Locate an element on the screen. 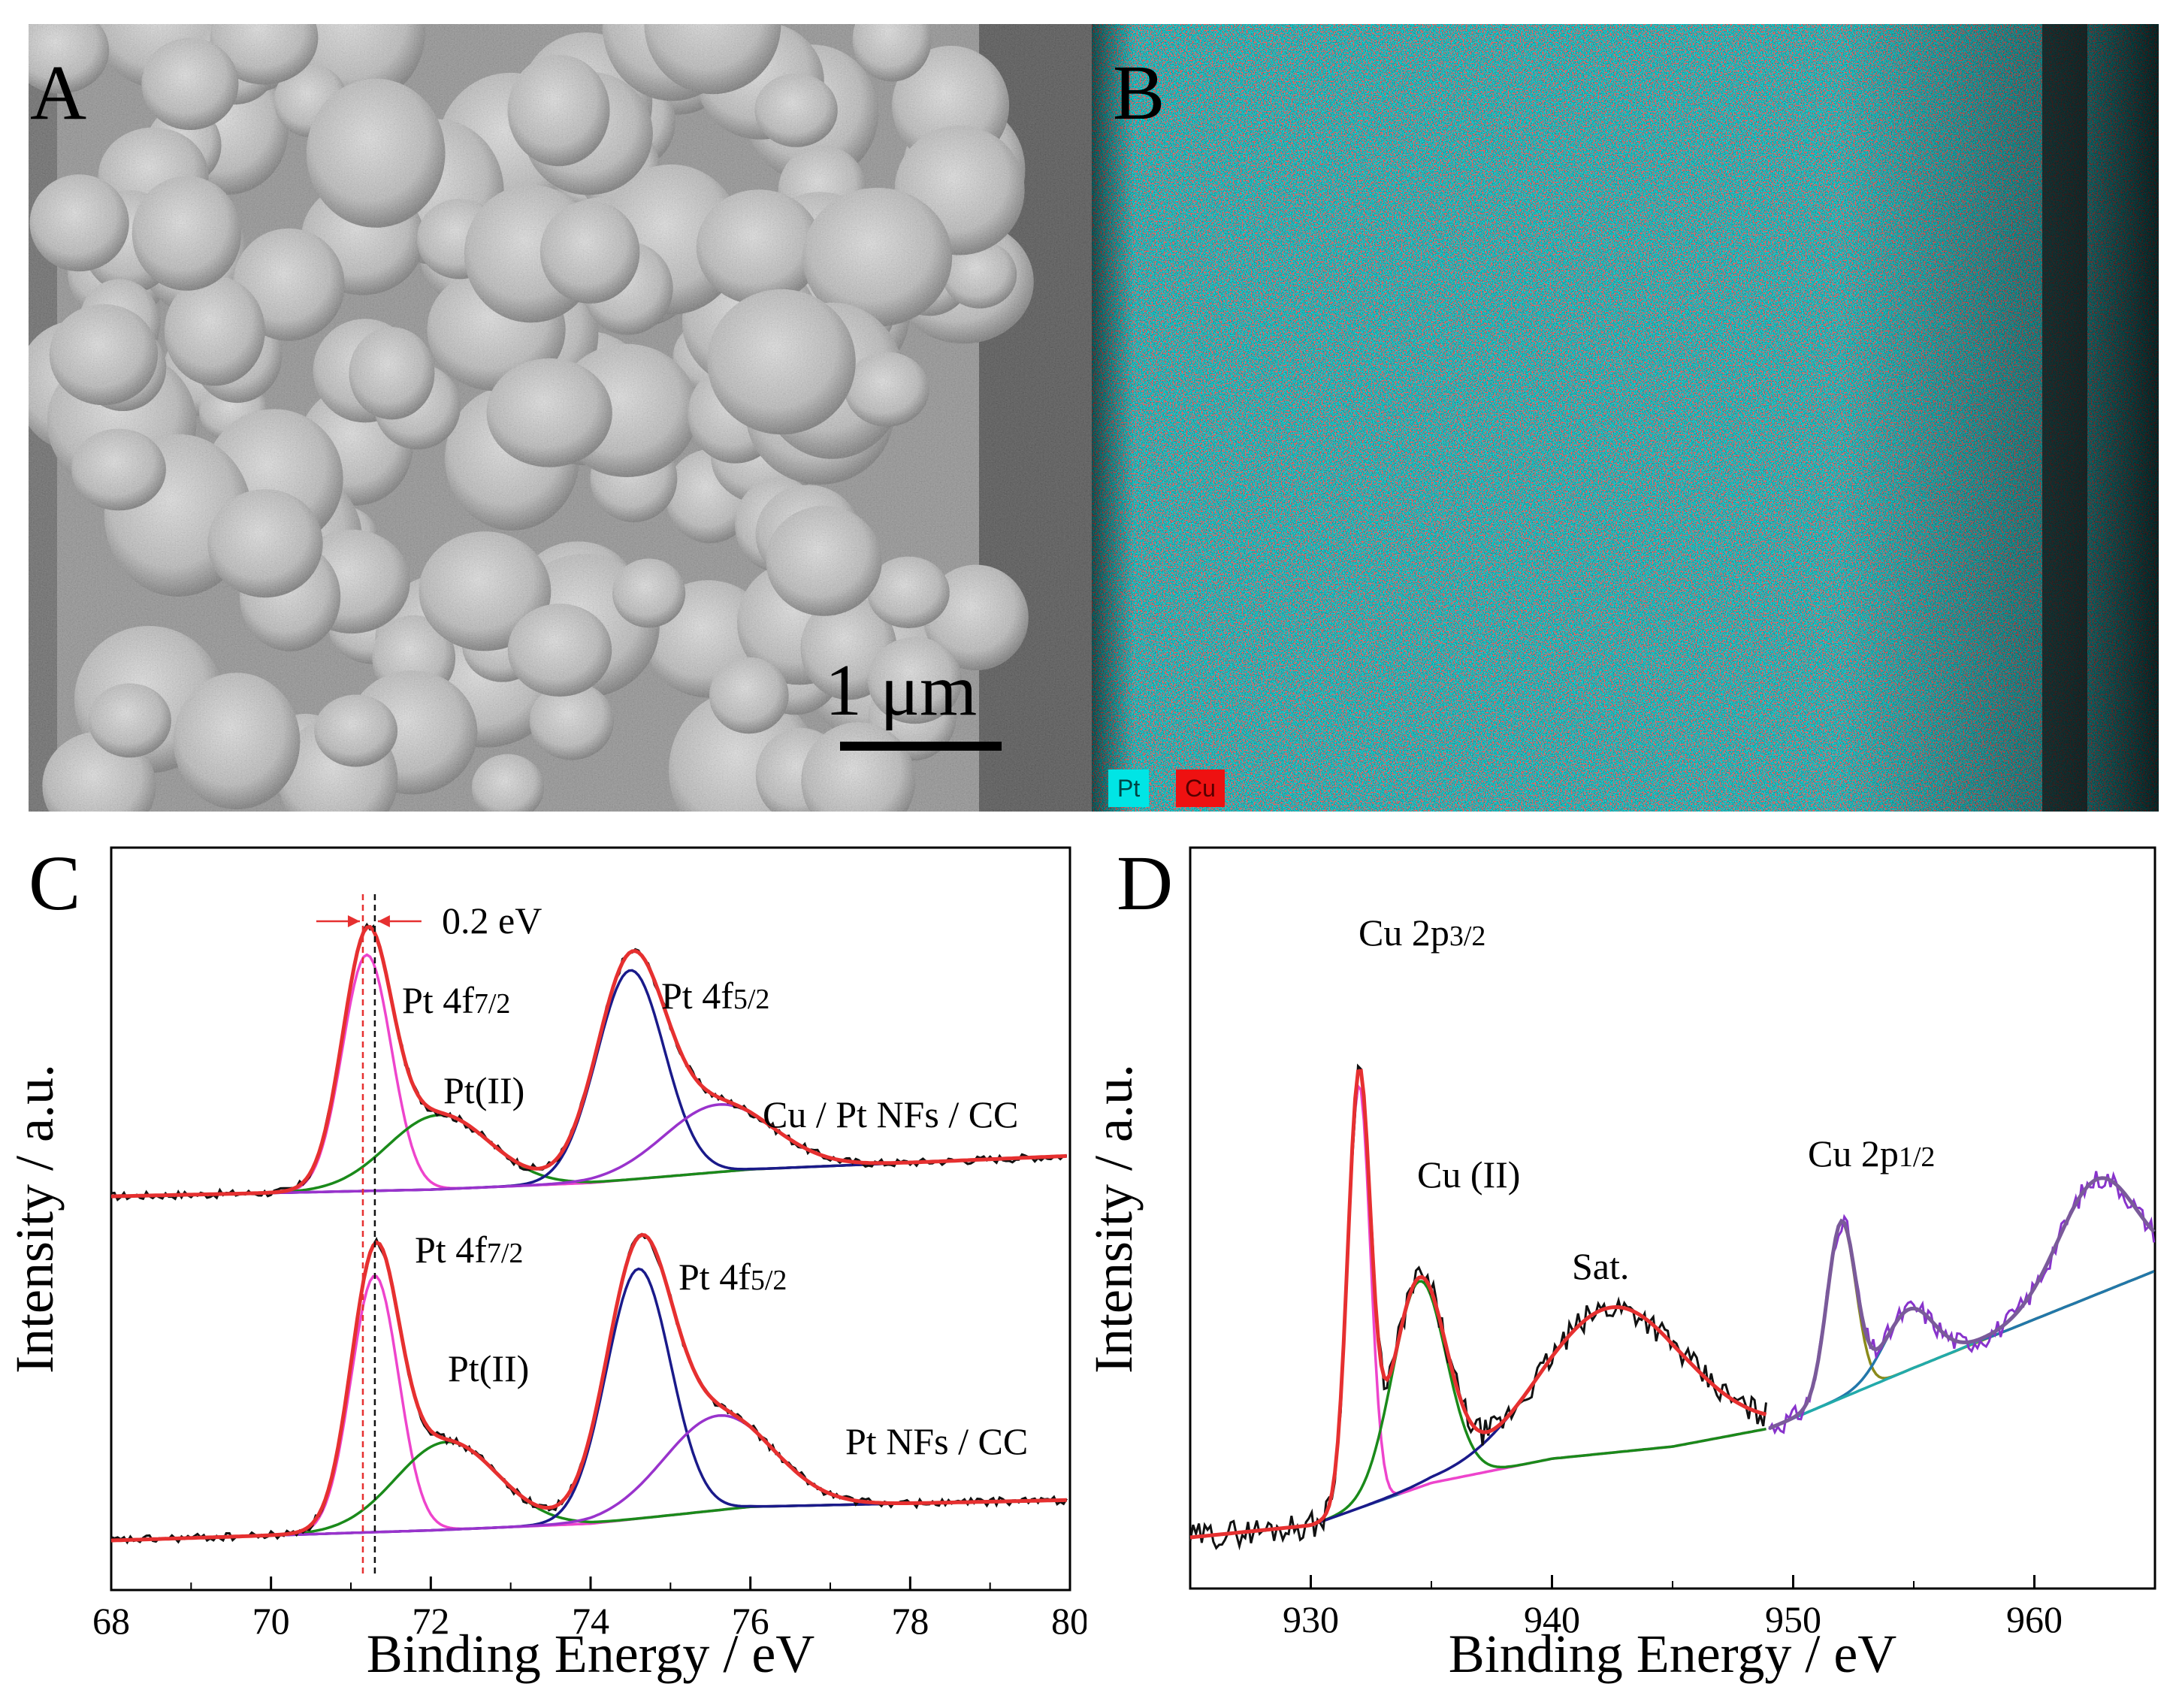  x-tick-label: 72 is located at coordinates (430, 1621).